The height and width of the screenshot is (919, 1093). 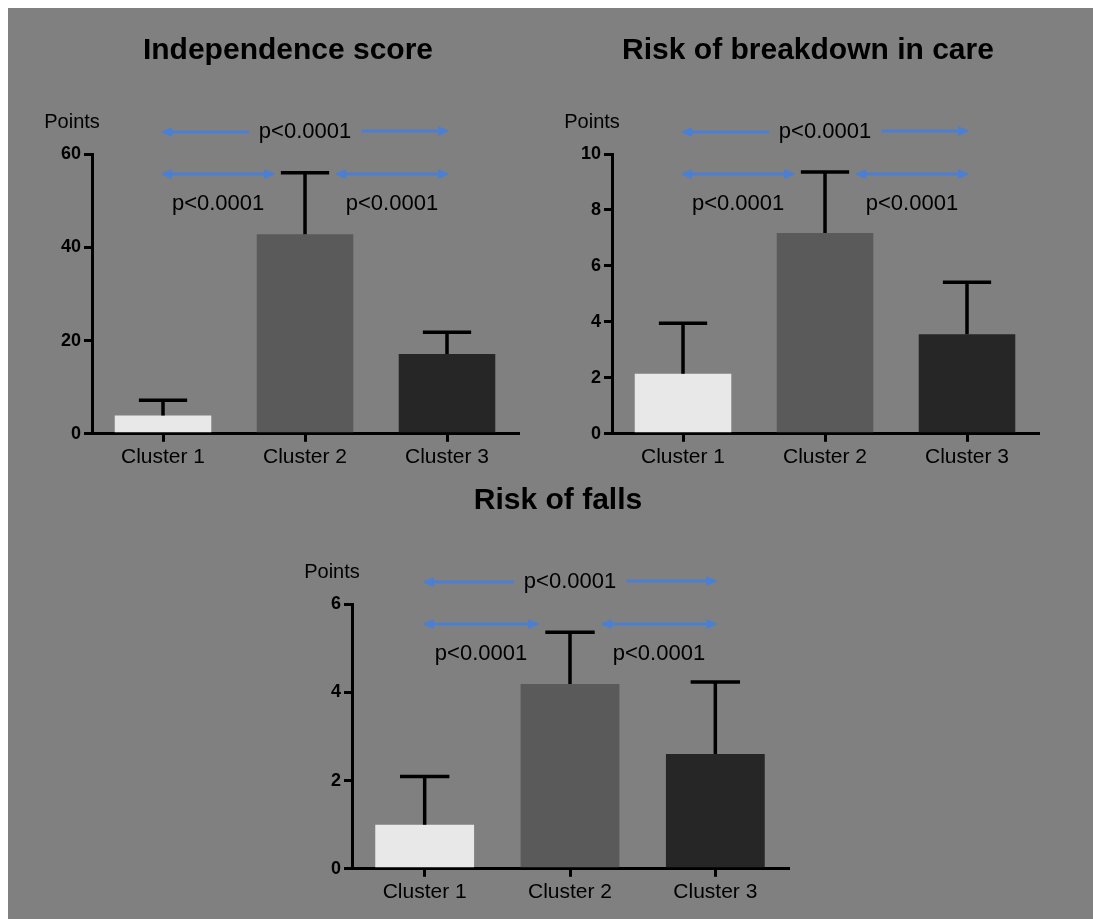 I want to click on y-tick-label: 10, so click(x=591, y=152).